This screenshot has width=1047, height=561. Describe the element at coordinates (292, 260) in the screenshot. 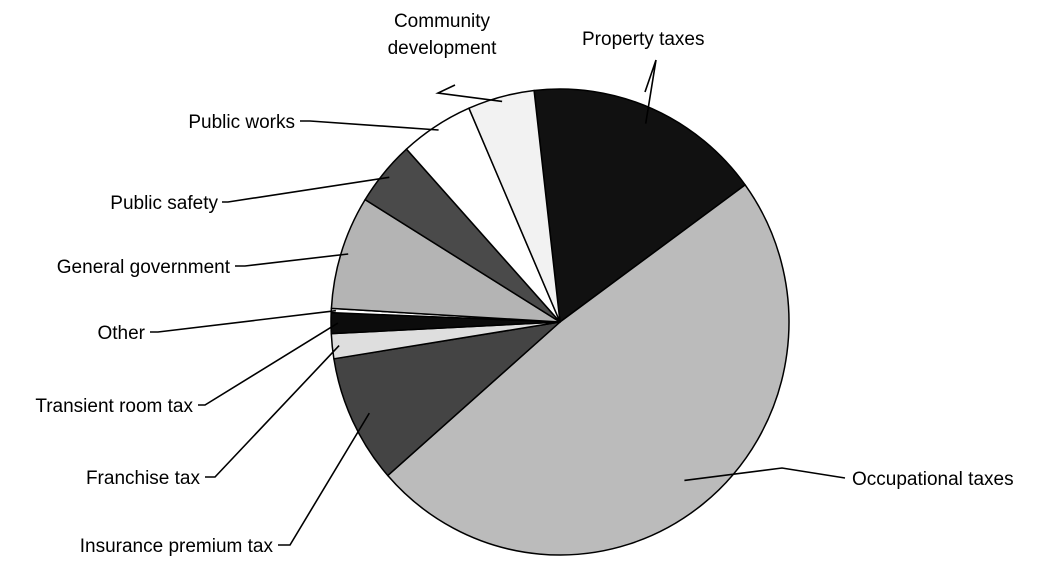

I see `leader-general-government` at that location.